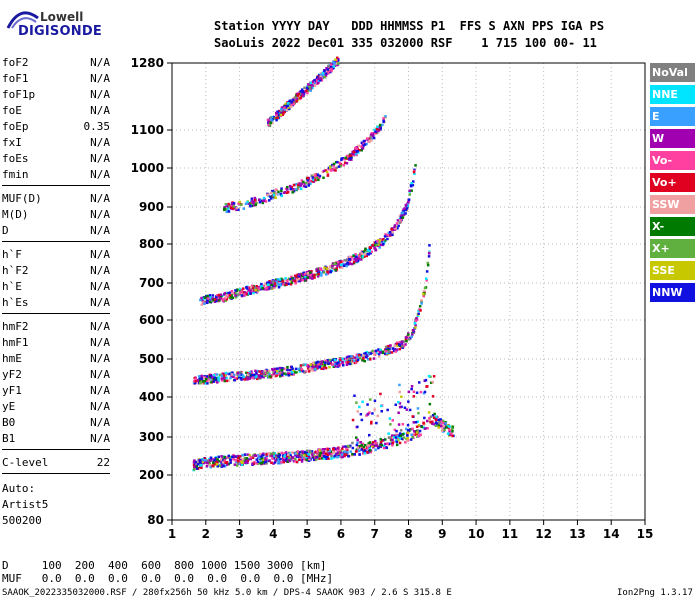 This screenshot has width=700, height=600. What do you see at coordinates (12, 254) in the screenshot?
I see `param-name: h`F` at bounding box center [12, 254].